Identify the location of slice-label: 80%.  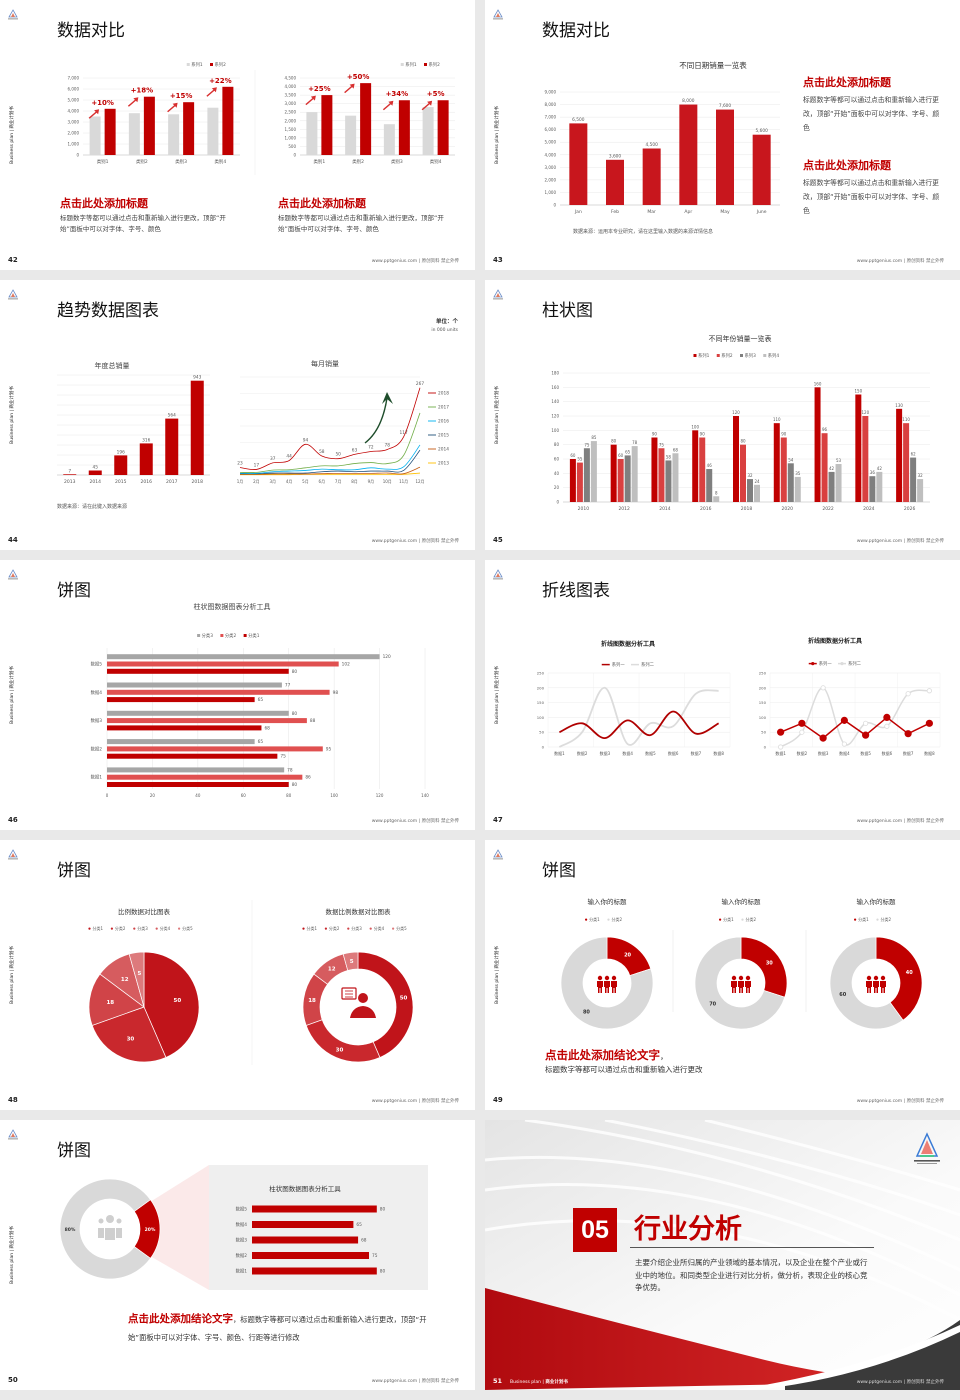
(70, 1230).